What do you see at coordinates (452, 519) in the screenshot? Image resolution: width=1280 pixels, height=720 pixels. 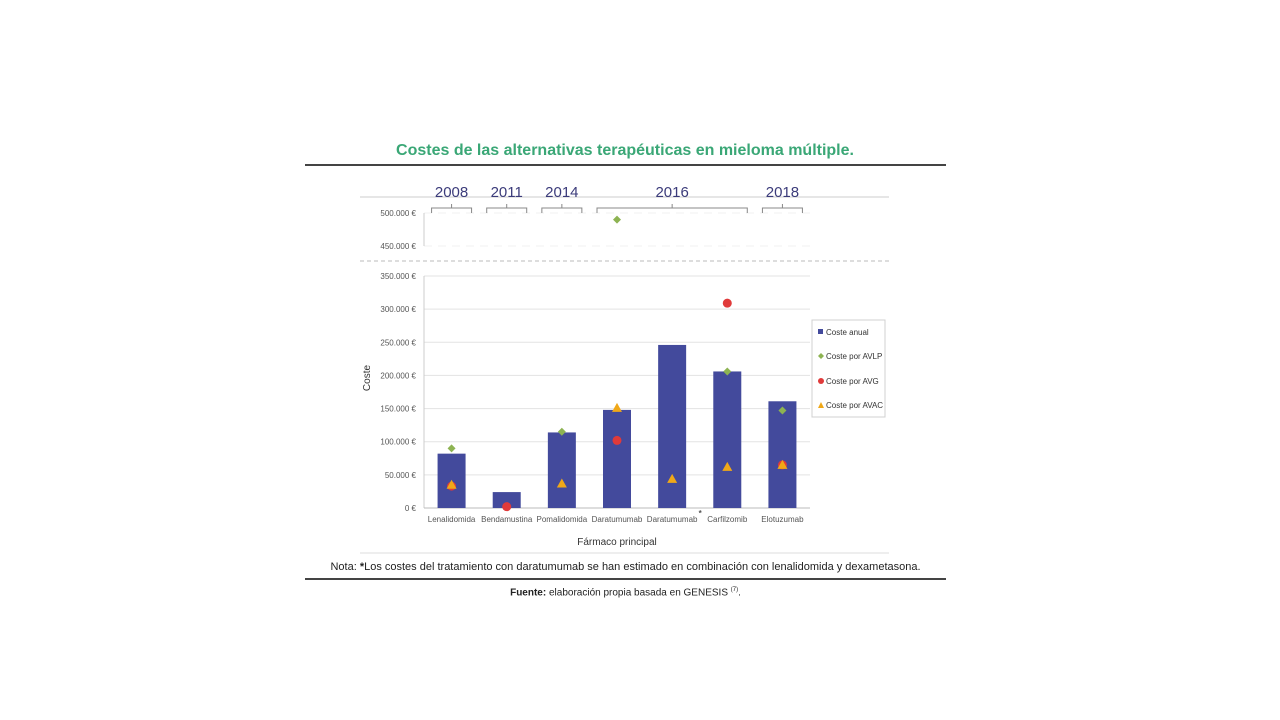 I see `x-tick-label: Lenalidomida` at bounding box center [452, 519].